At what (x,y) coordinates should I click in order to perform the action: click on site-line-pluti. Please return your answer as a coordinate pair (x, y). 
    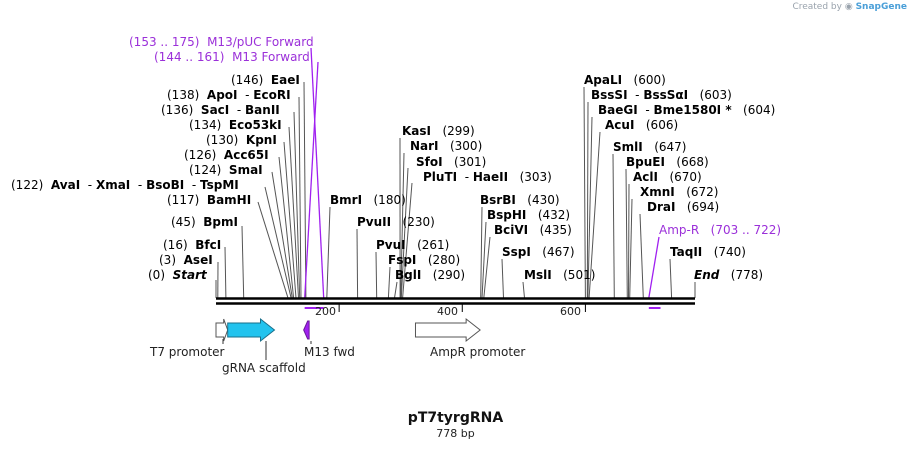
    Looking at the image, I should click on (407, 240).